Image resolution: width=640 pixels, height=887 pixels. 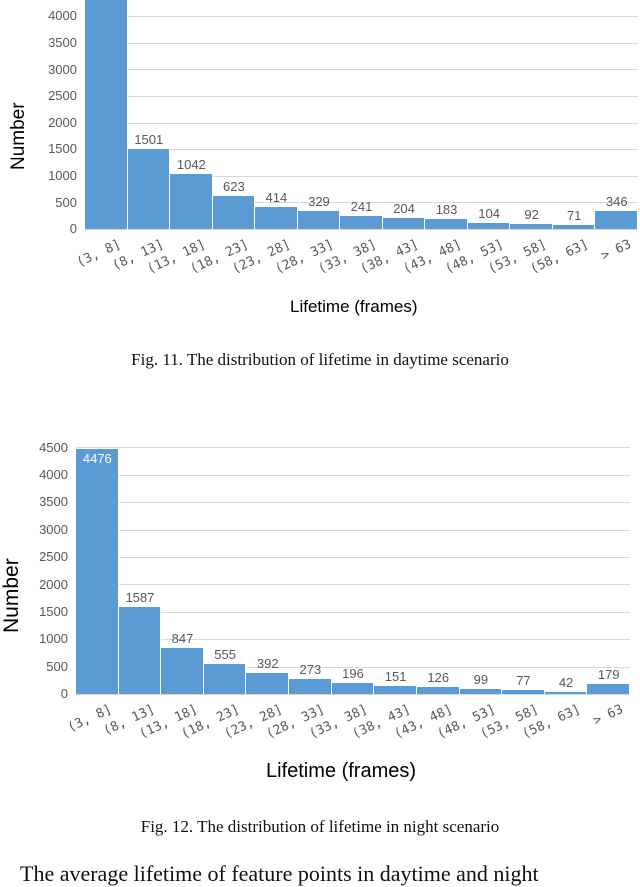 I want to click on bar-value-label: 126, so click(x=438, y=678).